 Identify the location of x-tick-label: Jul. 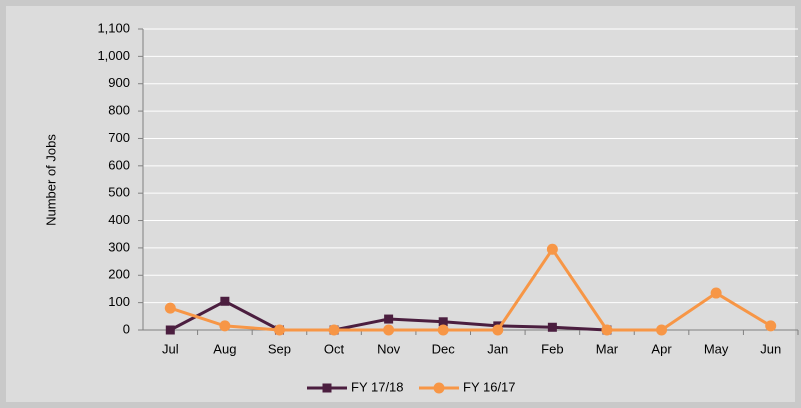
(170, 348).